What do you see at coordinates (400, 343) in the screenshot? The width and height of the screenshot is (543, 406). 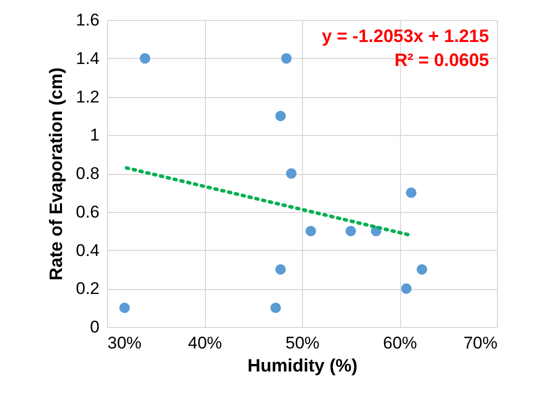 I see `x-tick-label: 60%` at bounding box center [400, 343].